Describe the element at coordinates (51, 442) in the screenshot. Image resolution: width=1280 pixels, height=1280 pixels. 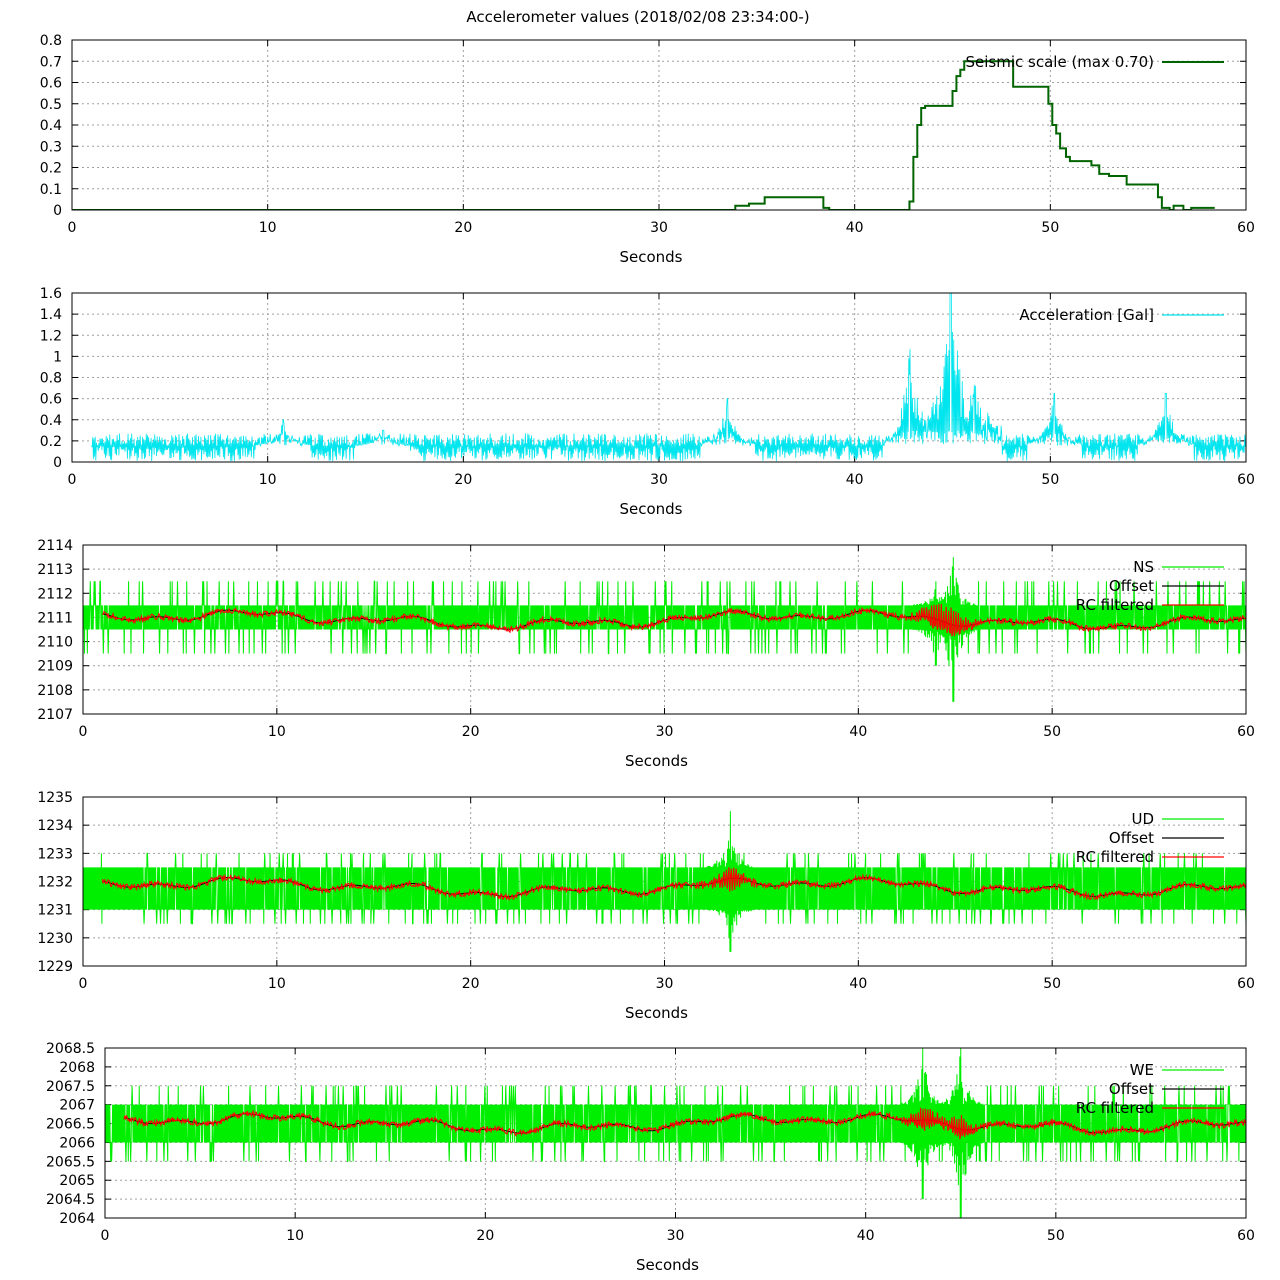
I see `y-tick-label: 0.2` at that location.